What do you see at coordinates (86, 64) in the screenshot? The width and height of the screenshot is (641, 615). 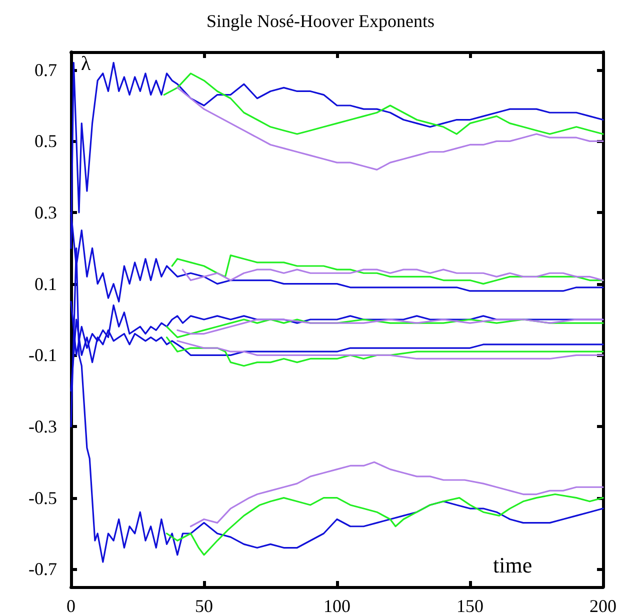 I see `y-axis-title: λ` at bounding box center [86, 64].